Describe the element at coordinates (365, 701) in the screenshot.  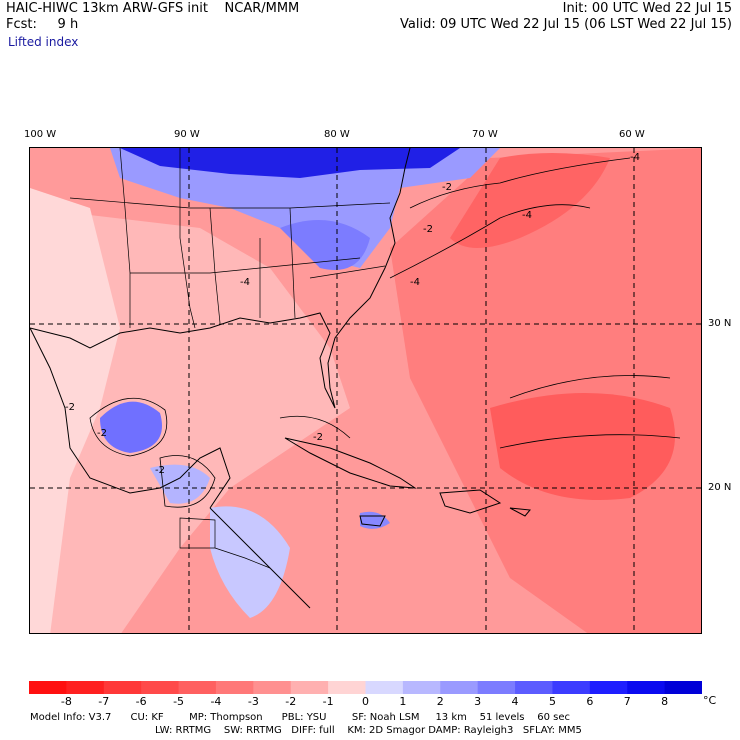
I see `colorbar-tick-label: 0` at that location.